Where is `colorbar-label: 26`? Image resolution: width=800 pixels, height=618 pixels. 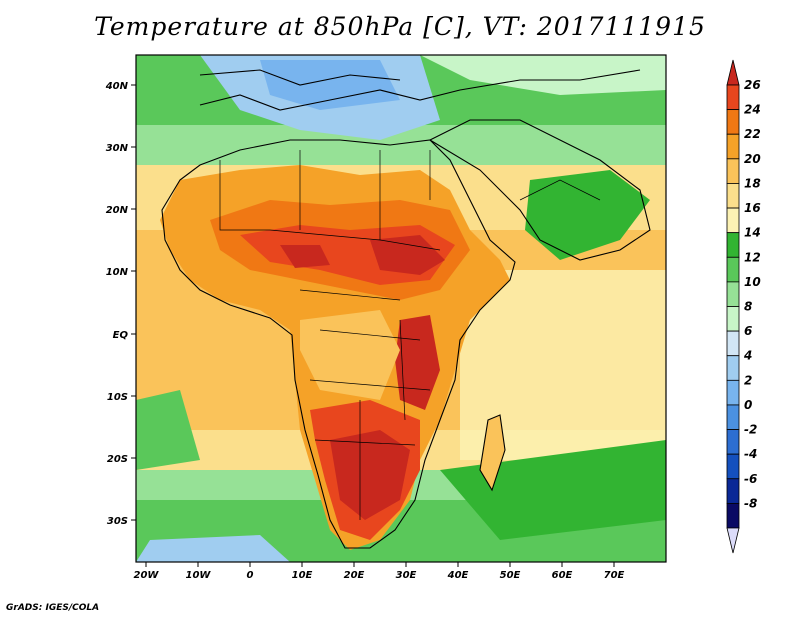
colorbar-label: 26 is located at coordinates (752, 85).